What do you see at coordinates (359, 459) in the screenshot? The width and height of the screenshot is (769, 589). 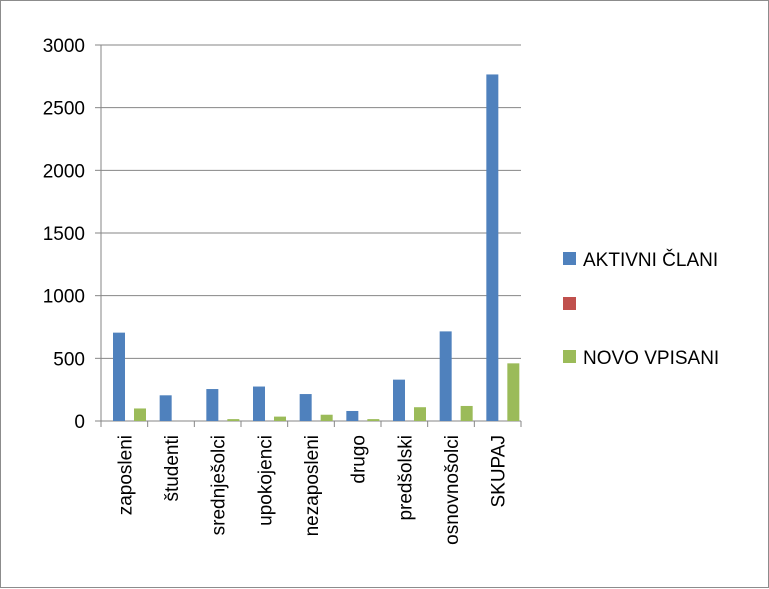 I see `category-label: drugo` at bounding box center [359, 459].